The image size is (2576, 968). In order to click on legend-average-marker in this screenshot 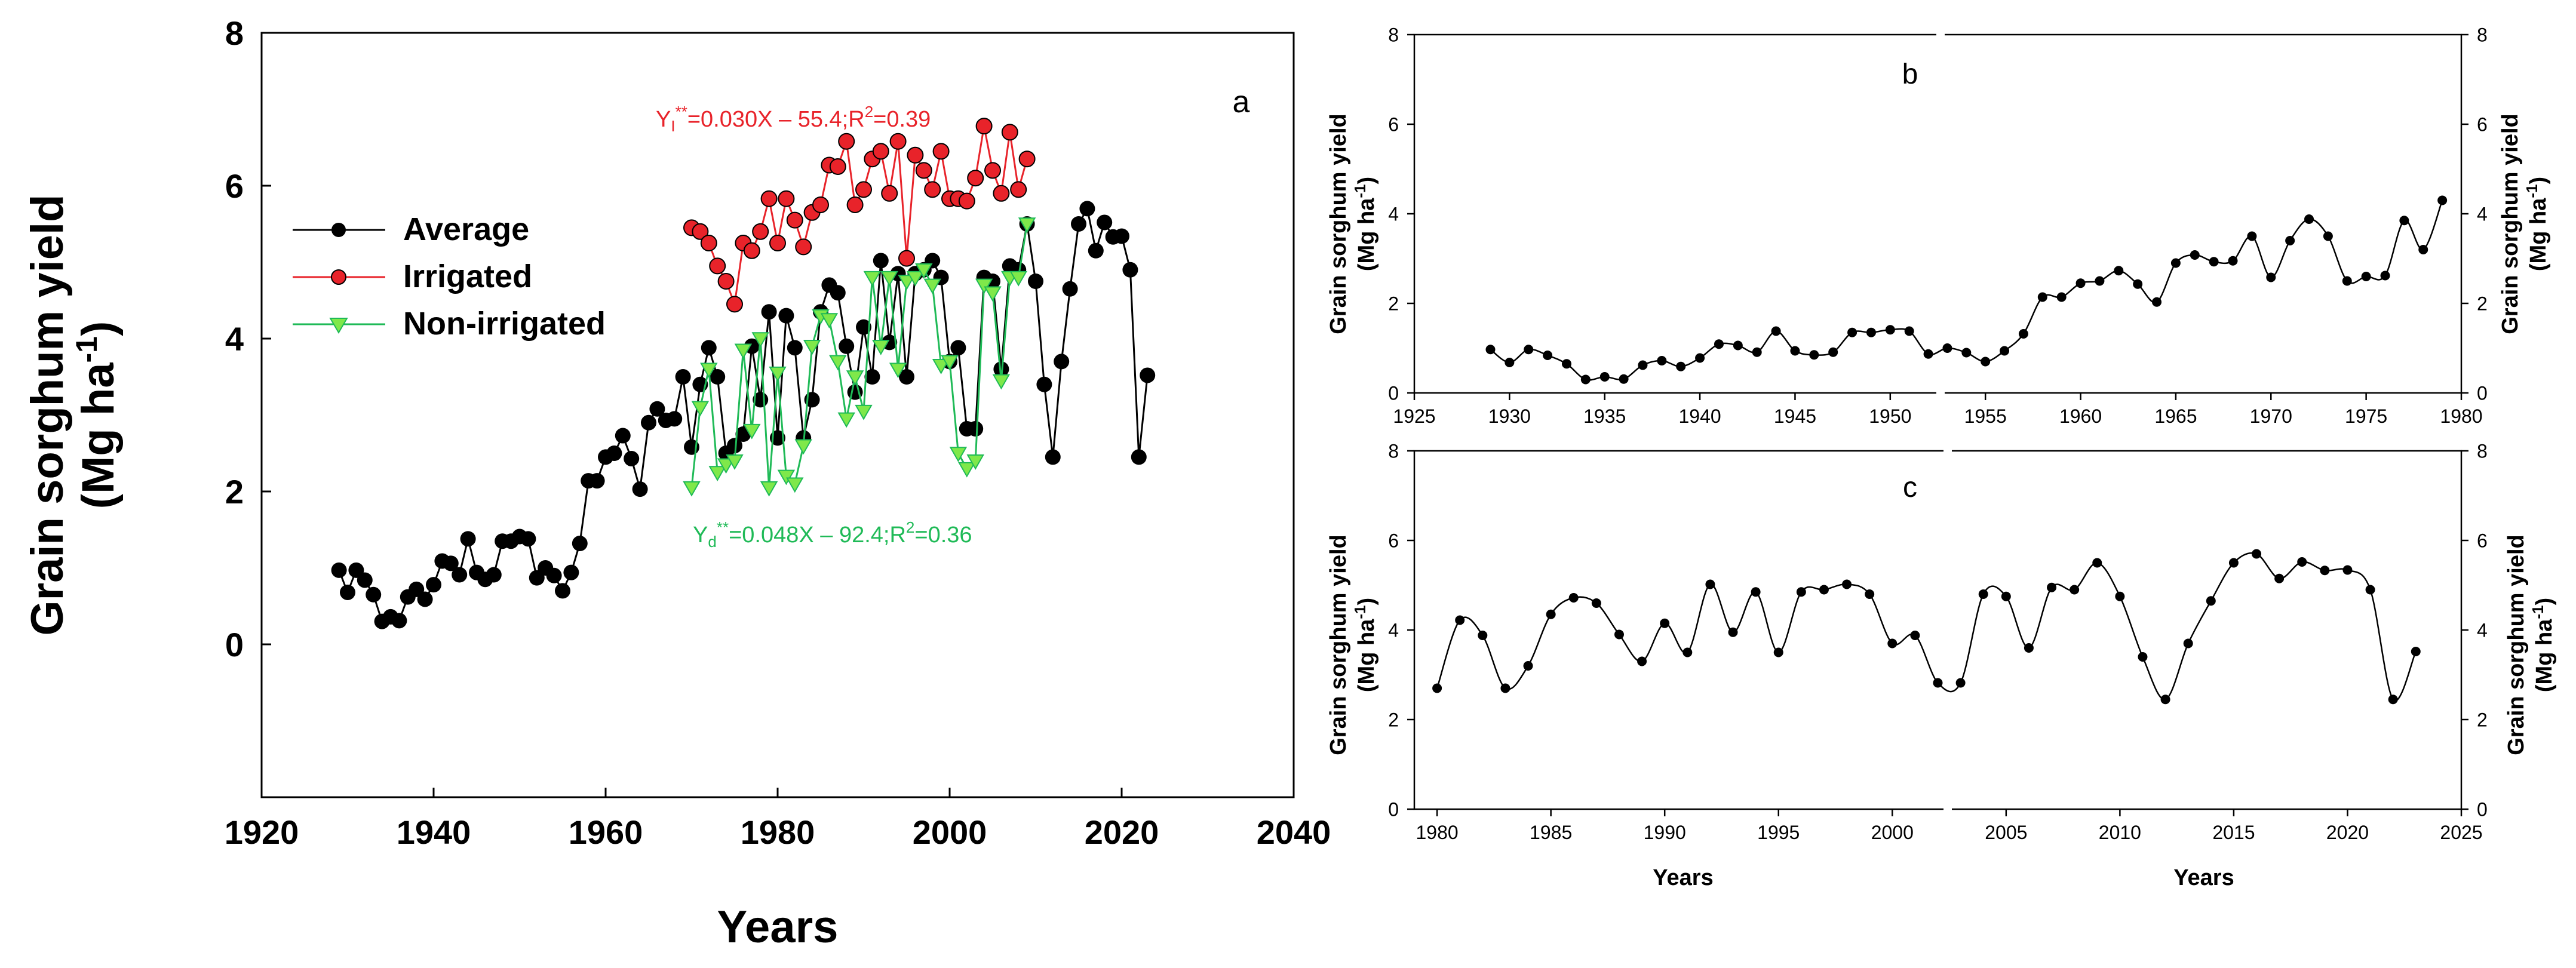, I will do `click(338, 230)`.